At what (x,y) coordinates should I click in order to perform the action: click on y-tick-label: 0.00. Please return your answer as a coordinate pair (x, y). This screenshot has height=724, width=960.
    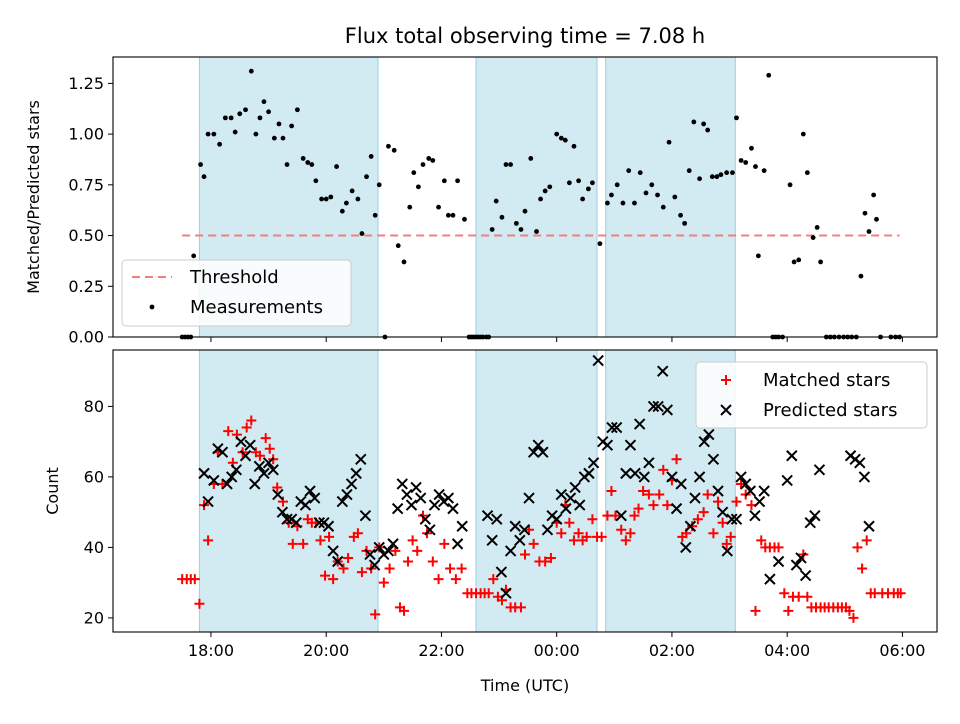
    Looking at the image, I should click on (86, 337).